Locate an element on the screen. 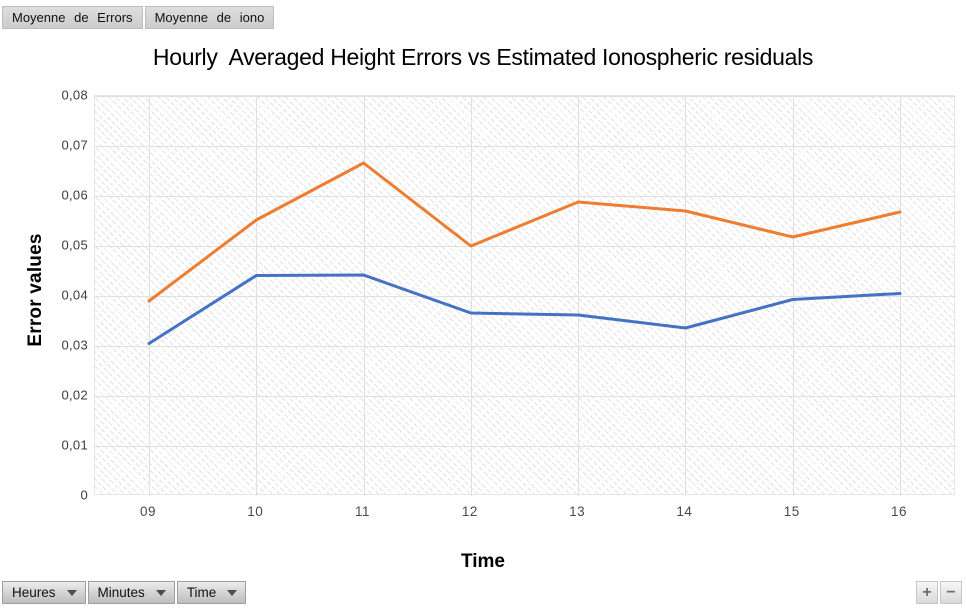  series-toggle-errors: Moyenne de Errors is located at coordinates (72, 17).